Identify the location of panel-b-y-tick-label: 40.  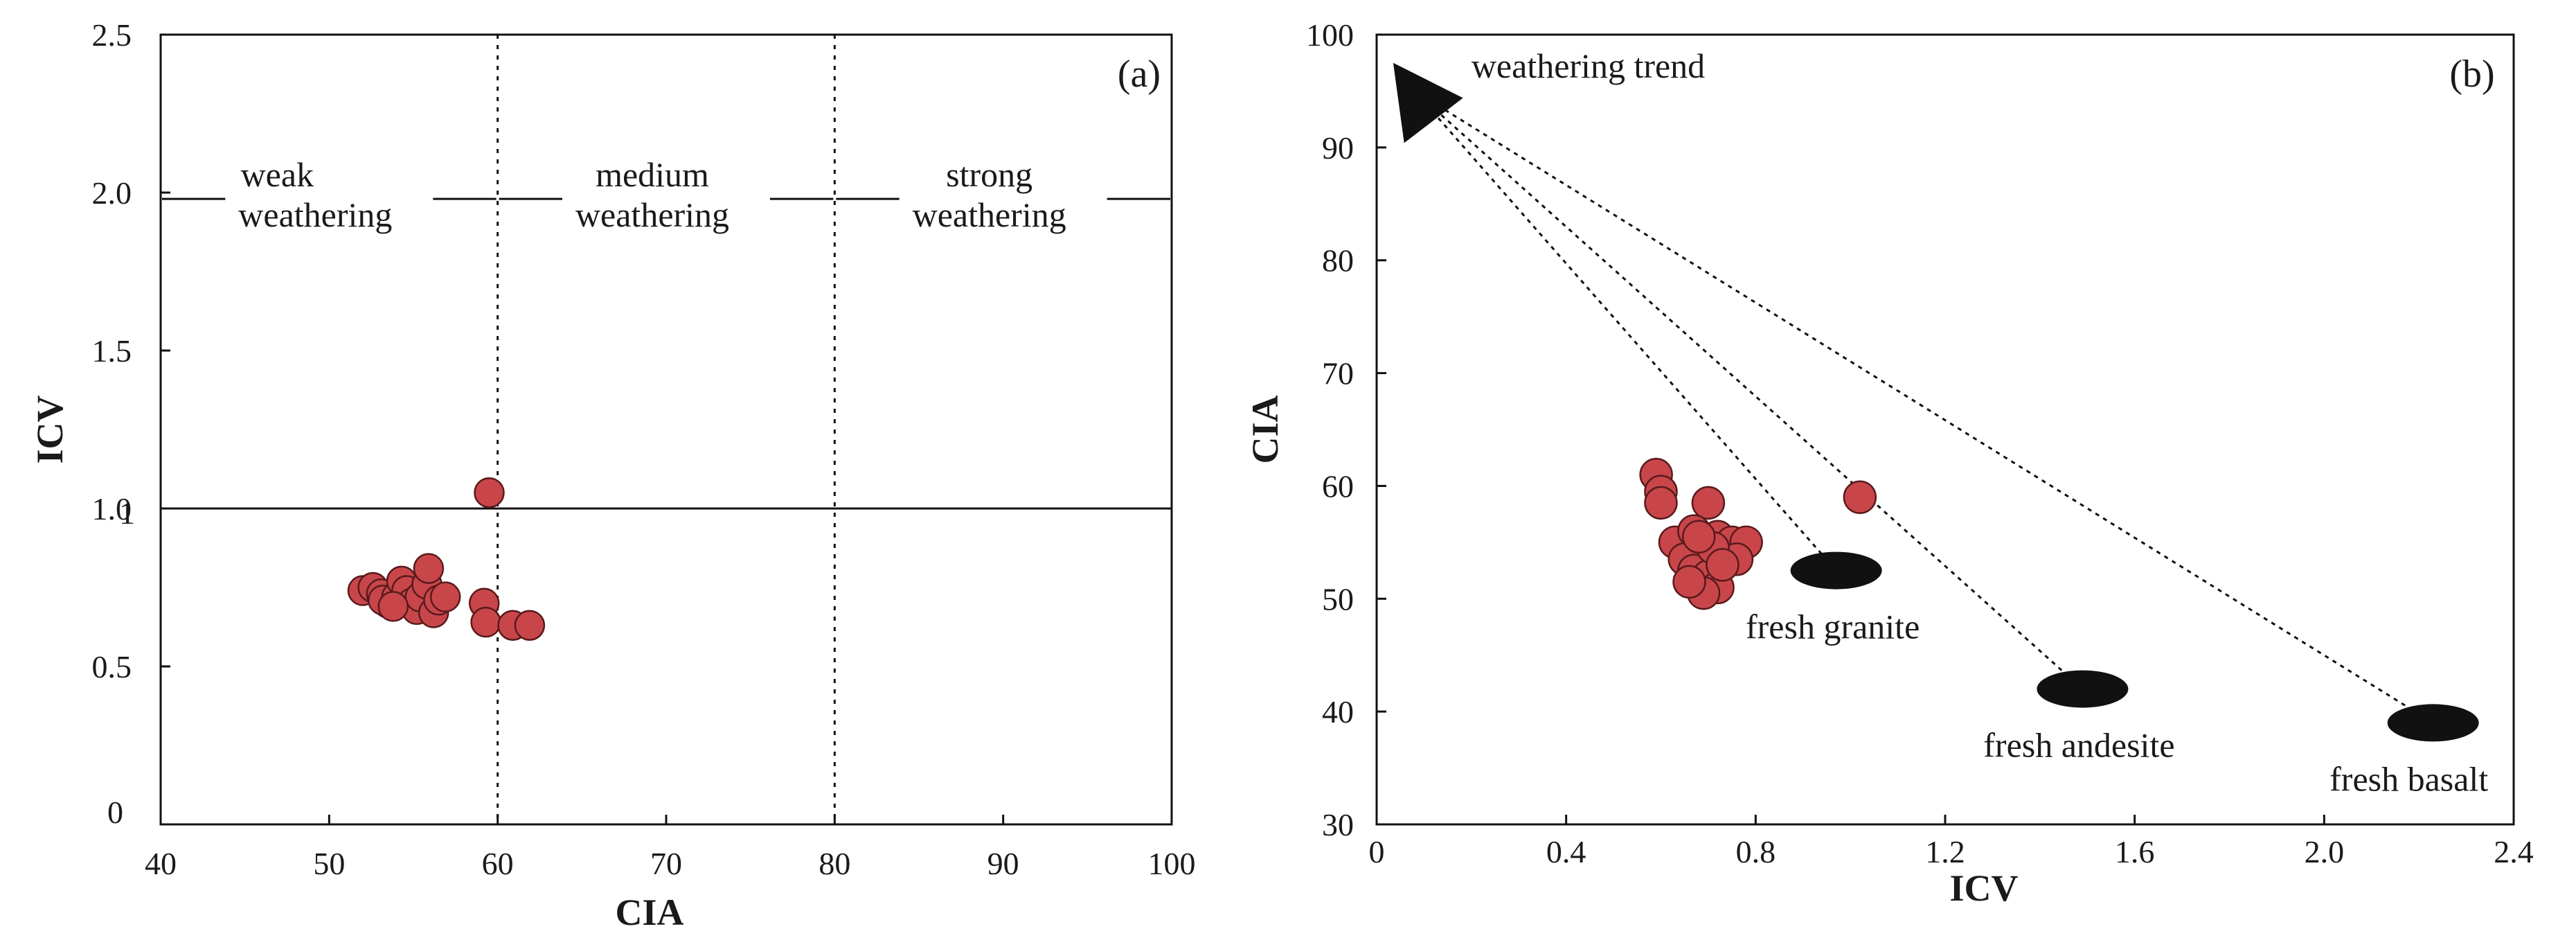
(1338, 712).